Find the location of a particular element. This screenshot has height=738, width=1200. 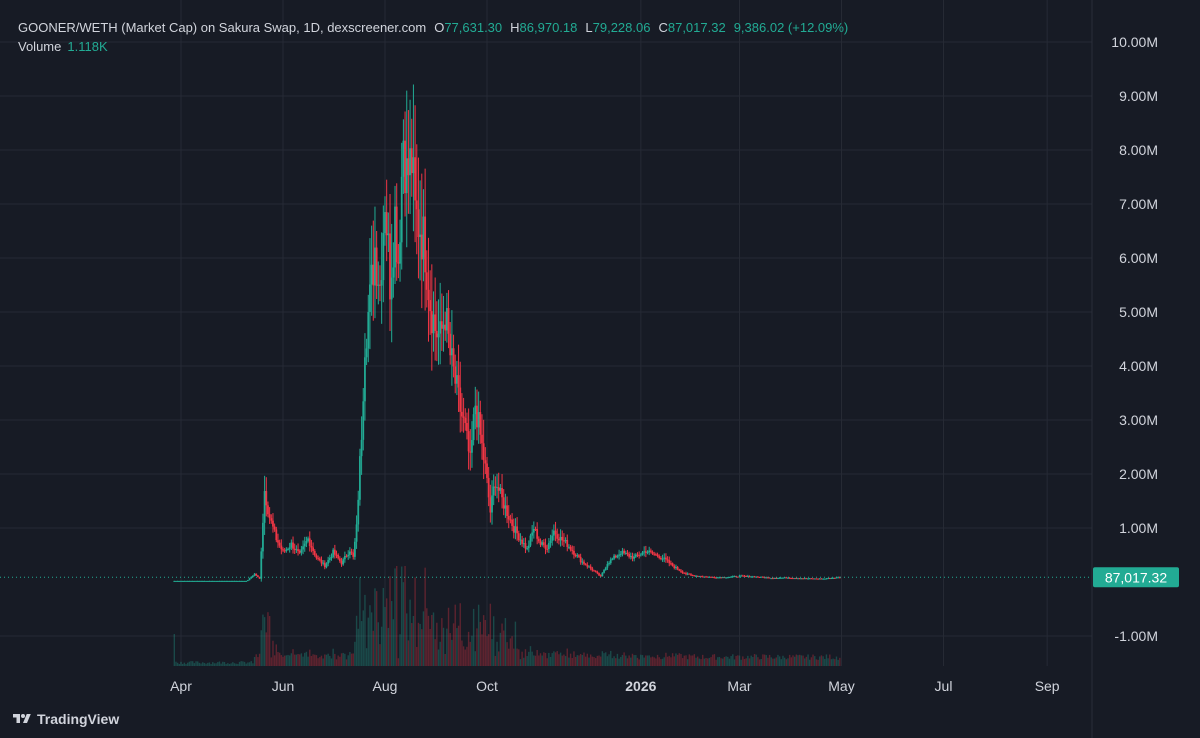

x-tick-label: Jun is located at coordinates (283, 686).